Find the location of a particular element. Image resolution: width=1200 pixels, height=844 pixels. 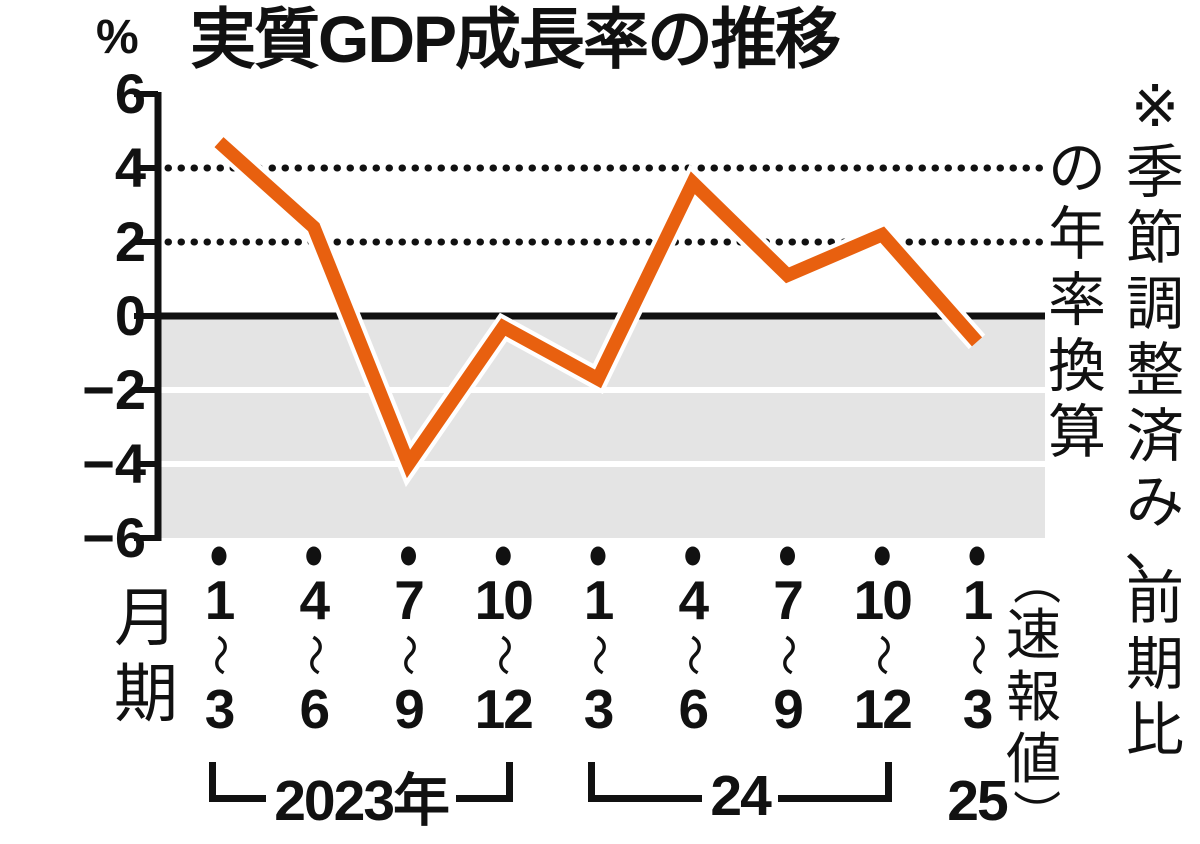

y-tick-label-0: 0 is located at coordinates (130, 315).